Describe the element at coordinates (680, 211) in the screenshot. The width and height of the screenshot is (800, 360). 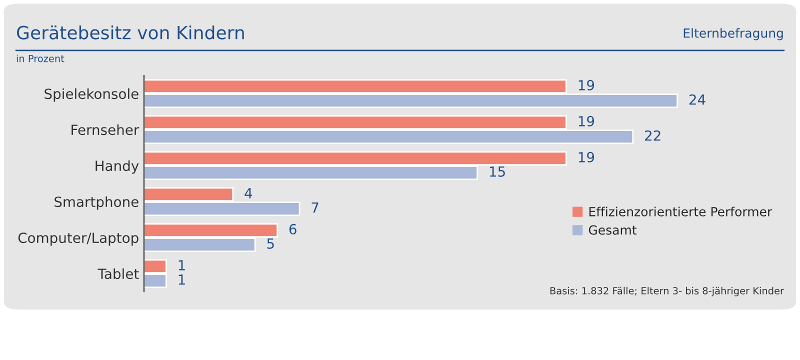
I see `legend-label: Effizienzorientierte Performer` at that location.